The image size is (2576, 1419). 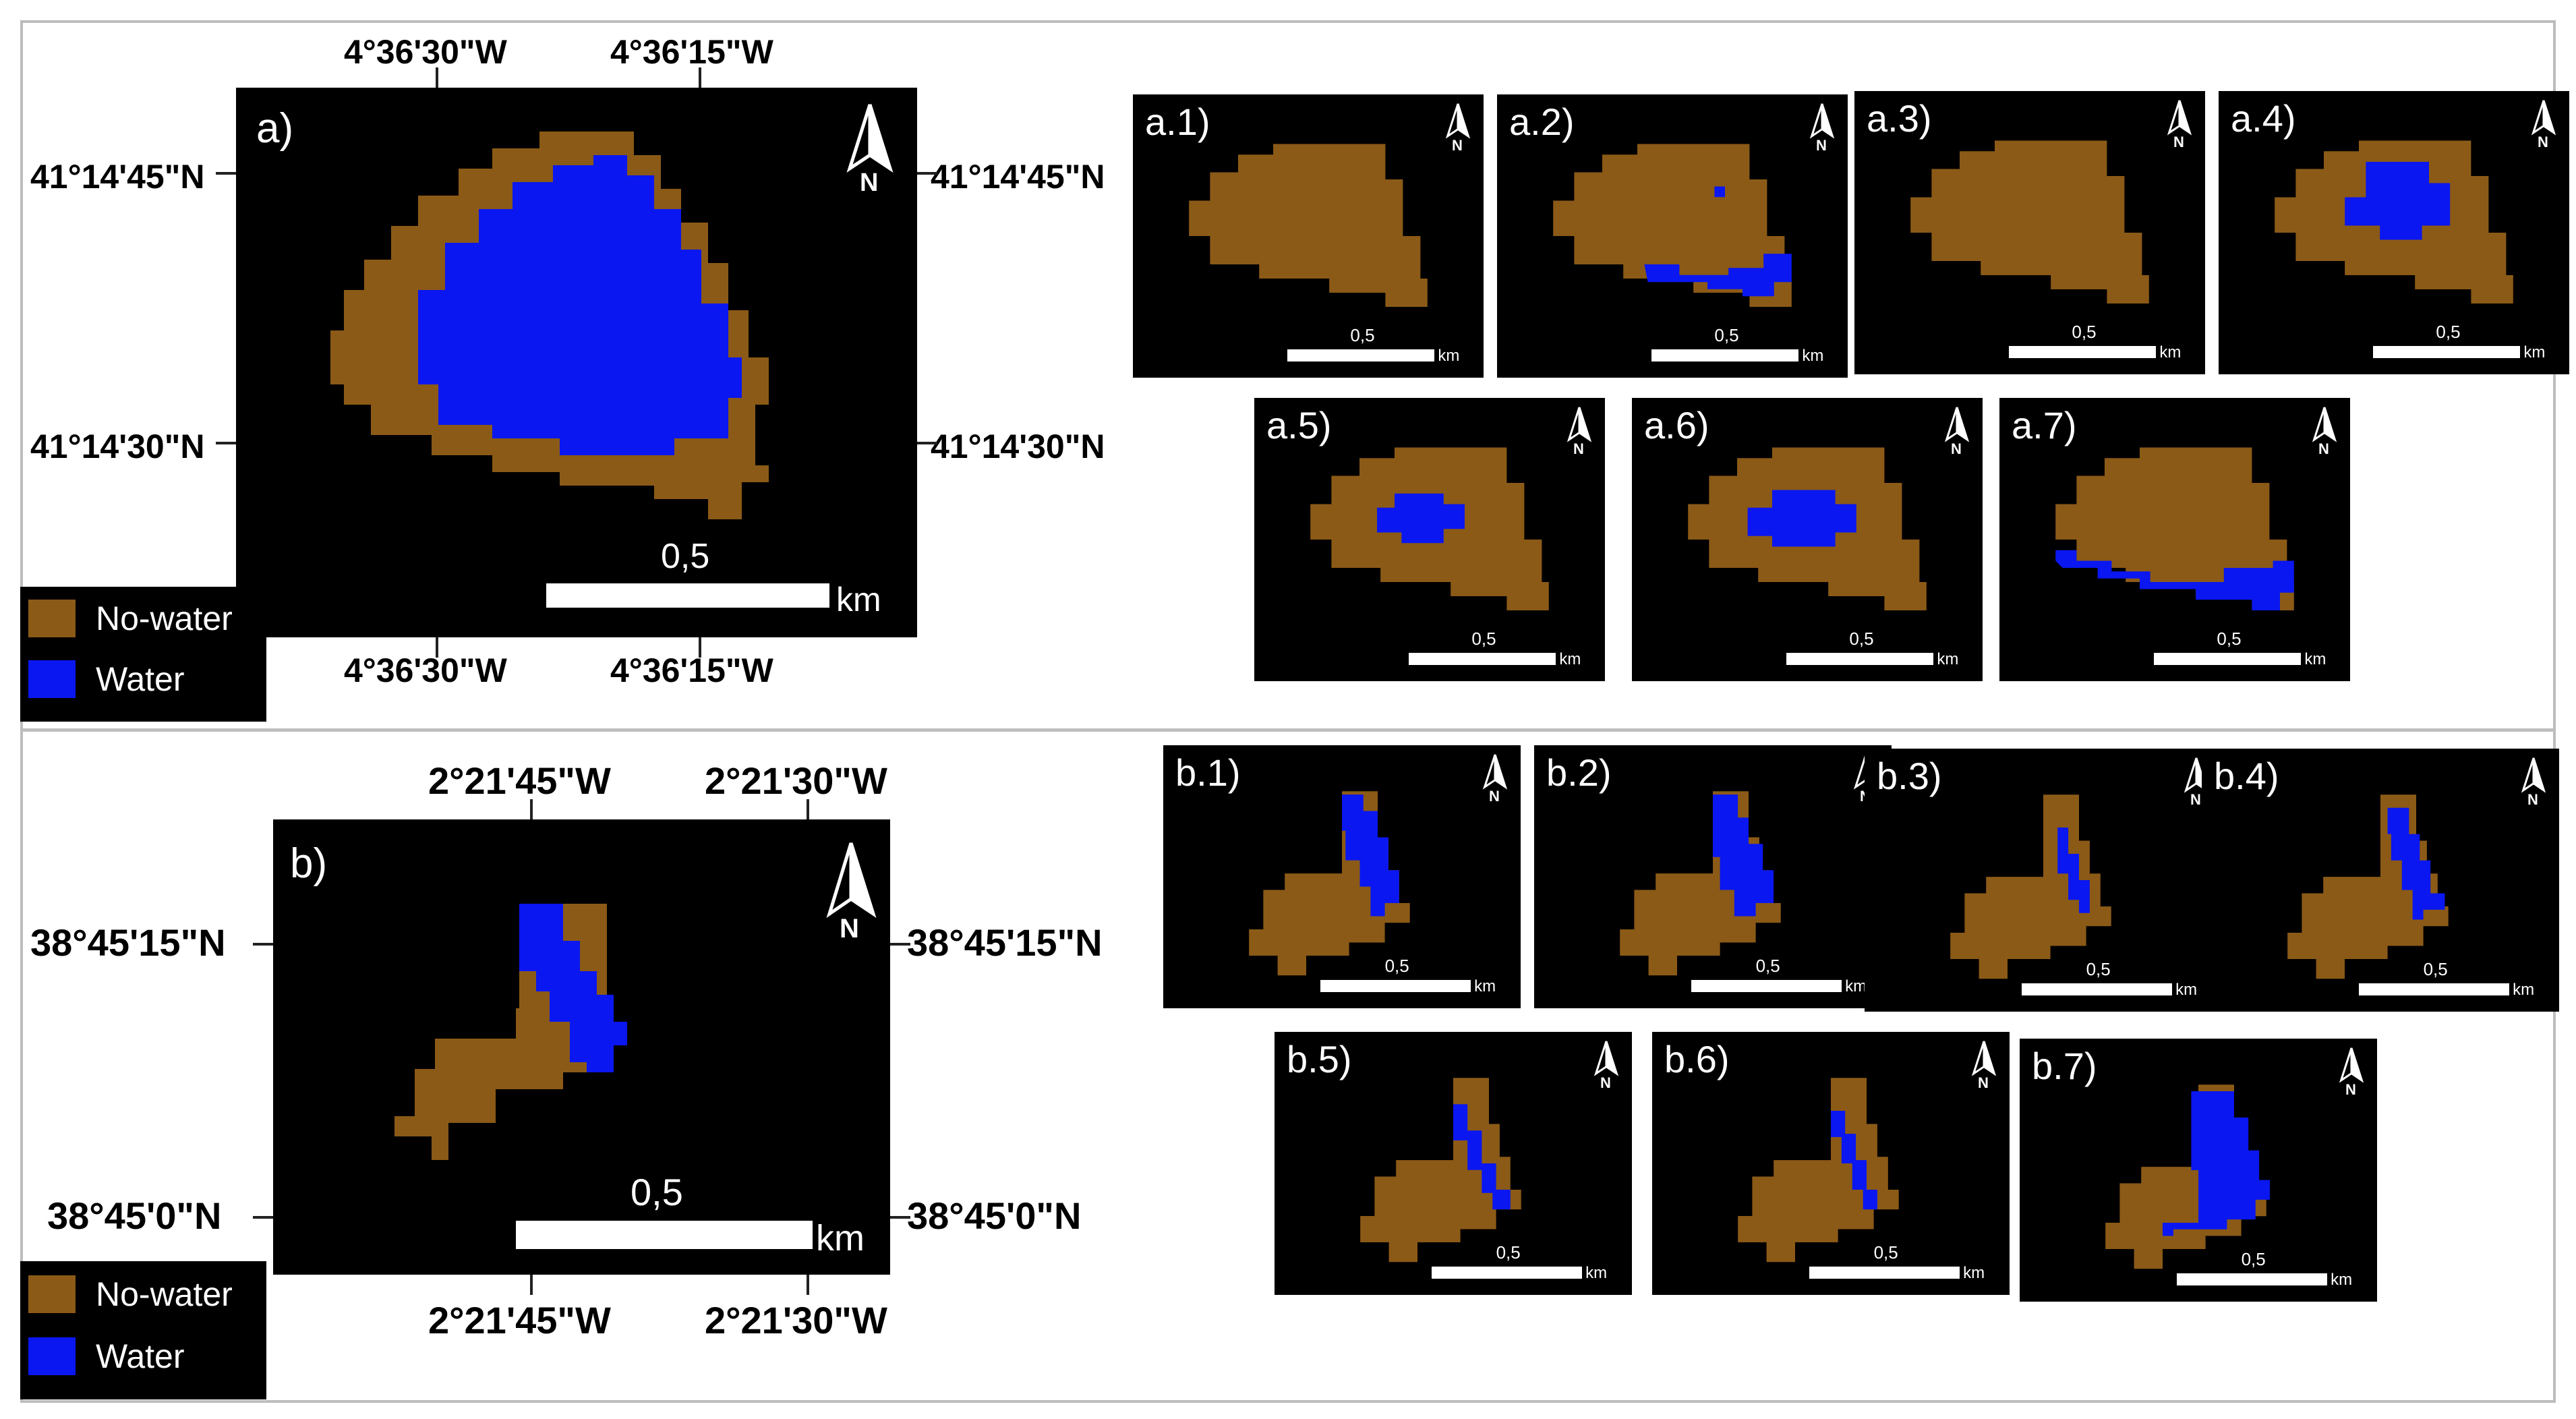 What do you see at coordinates (1697, 1059) in the screenshot?
I see `thumbnail-label: b.6)` at bounding box center [1697, 1059].